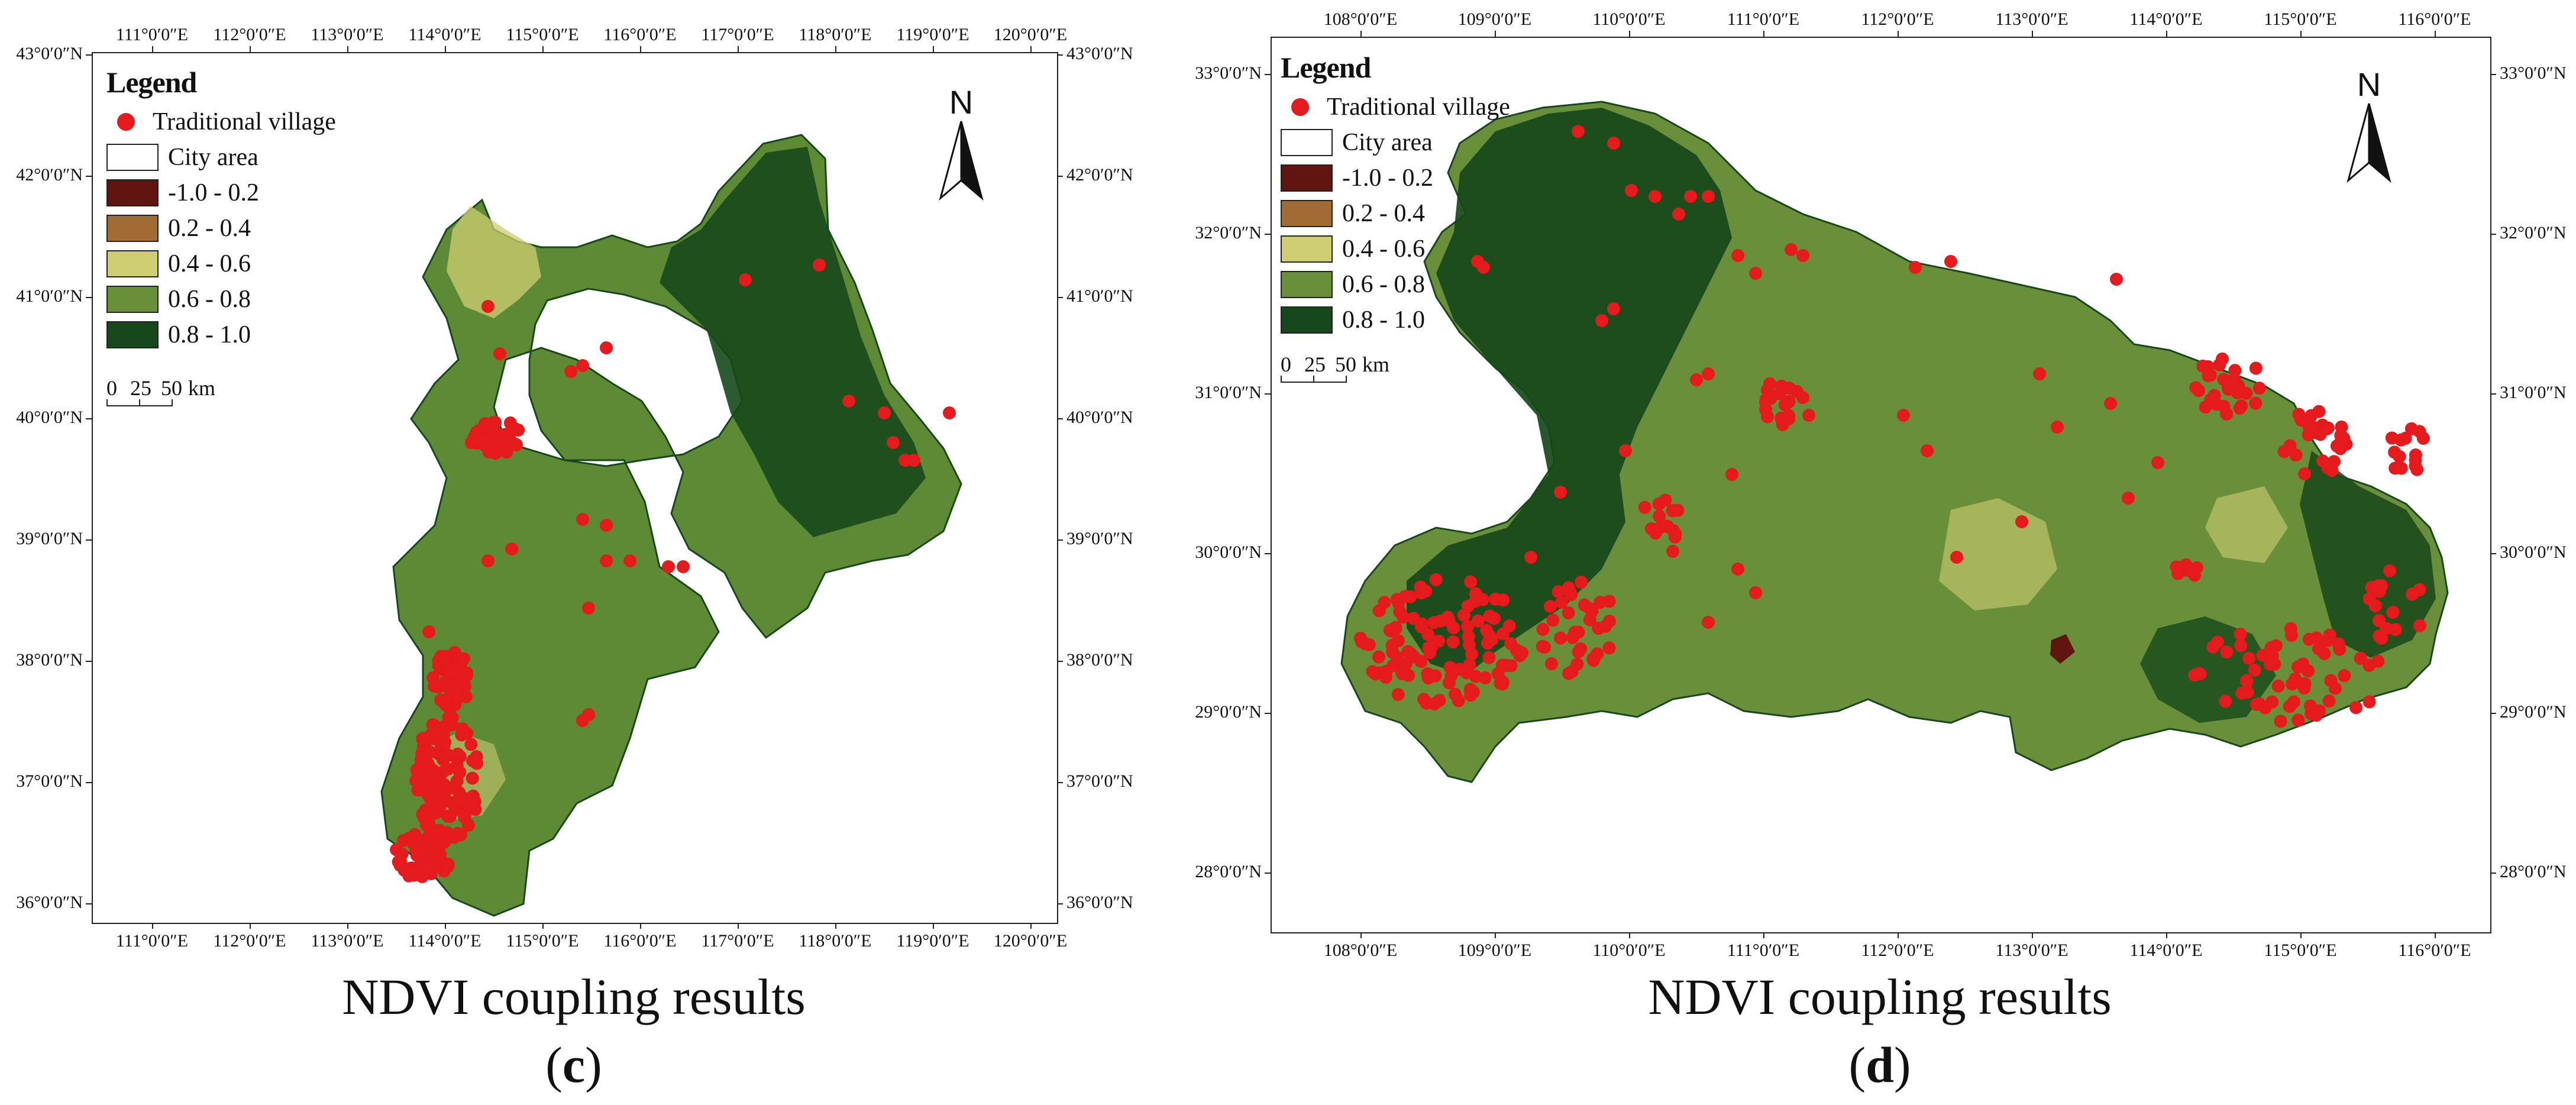 This screenshot has height=1105, width=2576. What do you see at coordinates (209, 229) in the screenshot?
I see `legend-label: 0.2 - 0.4` at bounding box center [209, 229].